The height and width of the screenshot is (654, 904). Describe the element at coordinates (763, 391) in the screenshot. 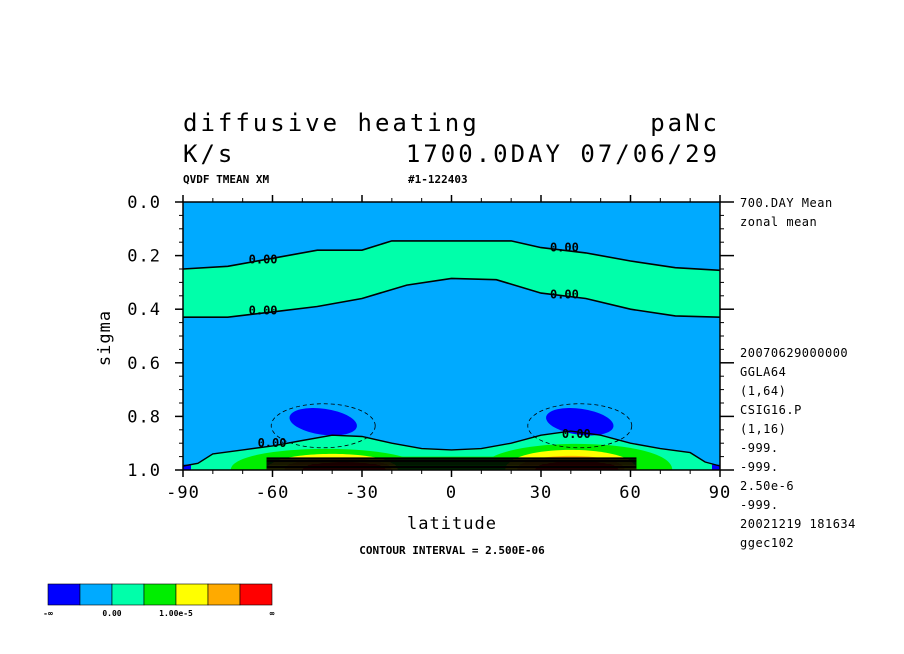

I see `side-info-line: (1,64)` at that location.